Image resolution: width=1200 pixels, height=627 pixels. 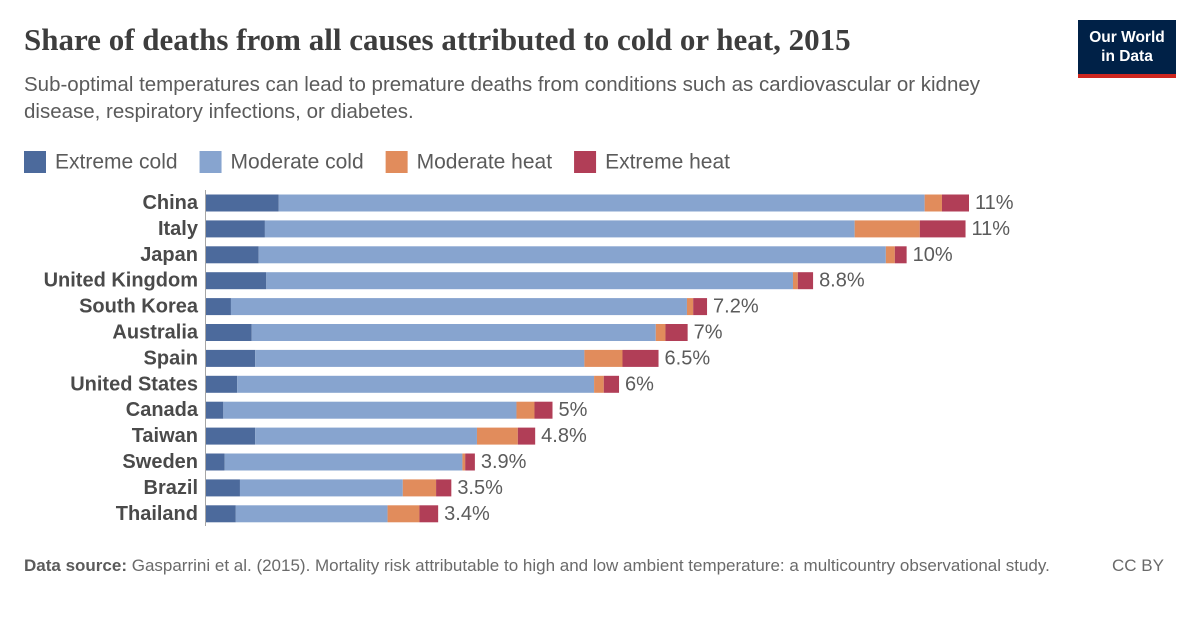 I want to click on total-label: 3.4%, so click(x=467, y=514).